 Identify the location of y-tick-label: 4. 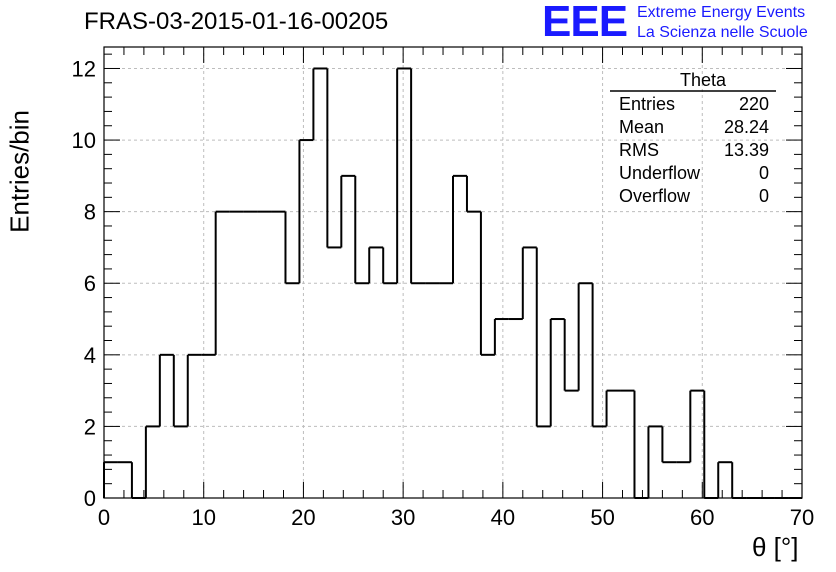
(90, 355).